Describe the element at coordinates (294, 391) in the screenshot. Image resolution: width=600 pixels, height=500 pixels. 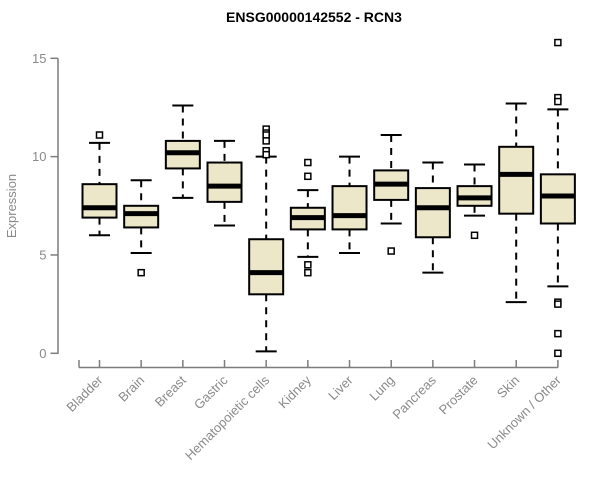
I see `x-tick-label: Kidney` at that location.